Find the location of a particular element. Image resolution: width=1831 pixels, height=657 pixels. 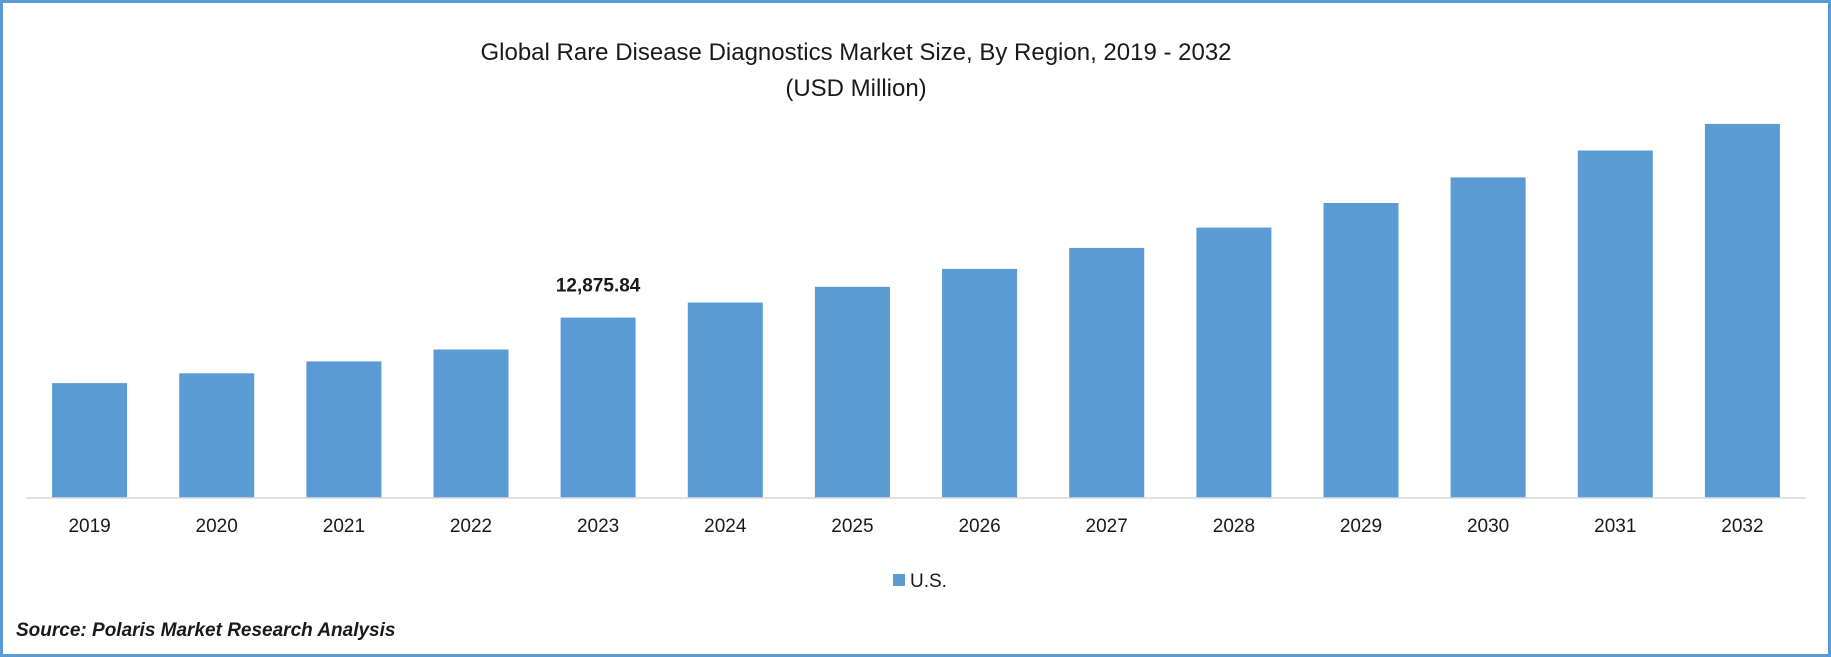

legend-label-us: U.S. is located at coordinates (928, 581).